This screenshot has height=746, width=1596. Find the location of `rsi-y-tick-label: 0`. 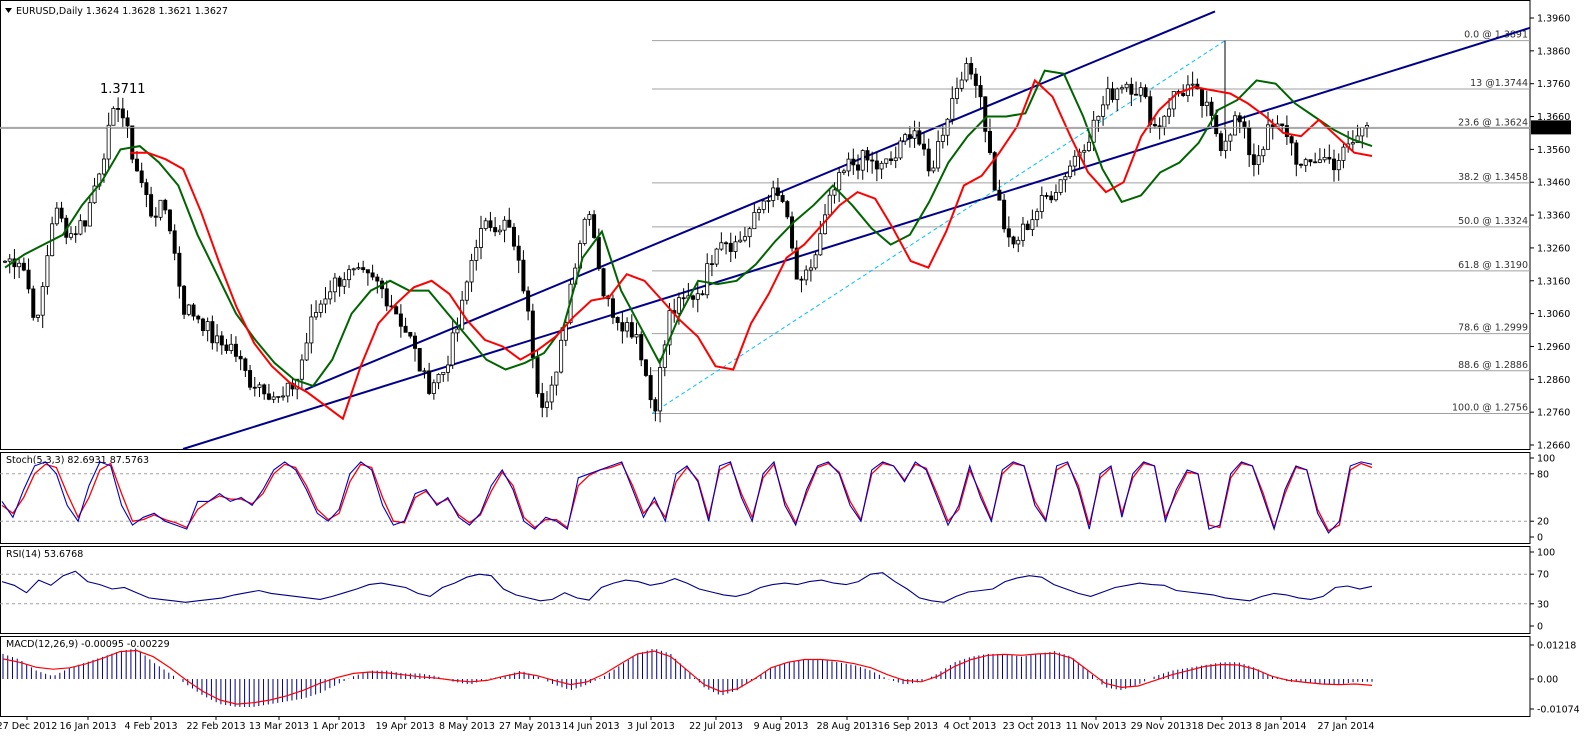

rsi-y-tick-label: 0 is located at coordinates (1540, 627).